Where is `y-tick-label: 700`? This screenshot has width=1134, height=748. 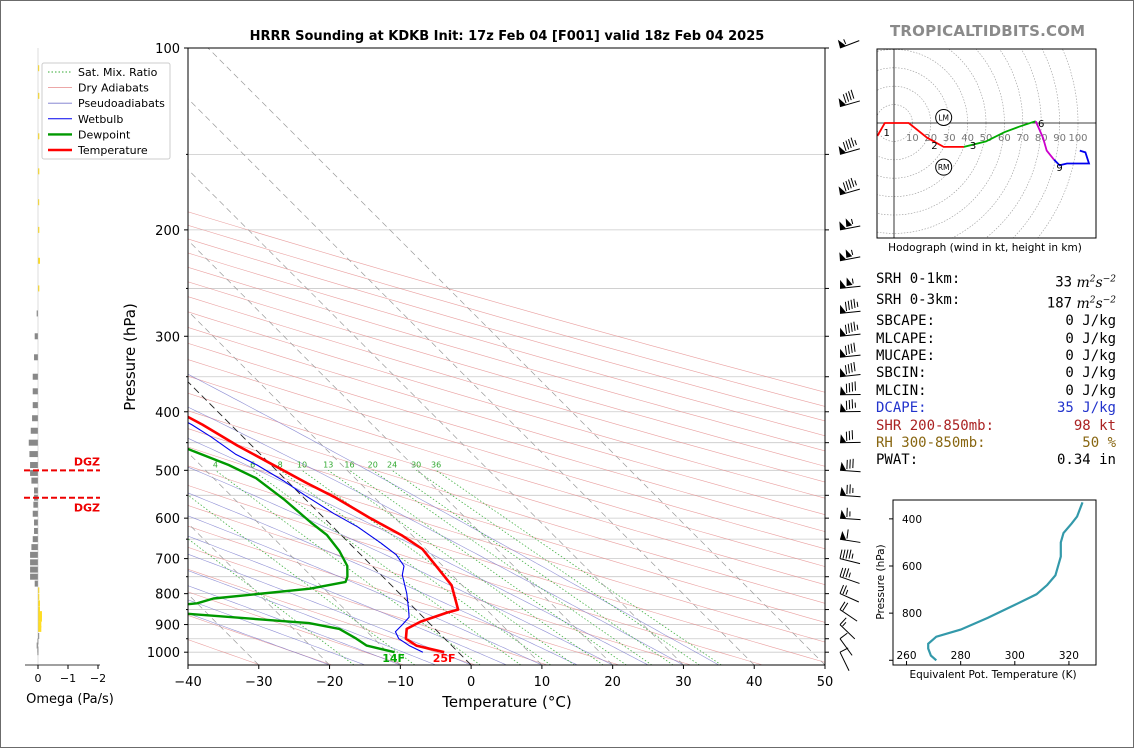
y-tick-label: 700 is located at coordinates (167, 560).